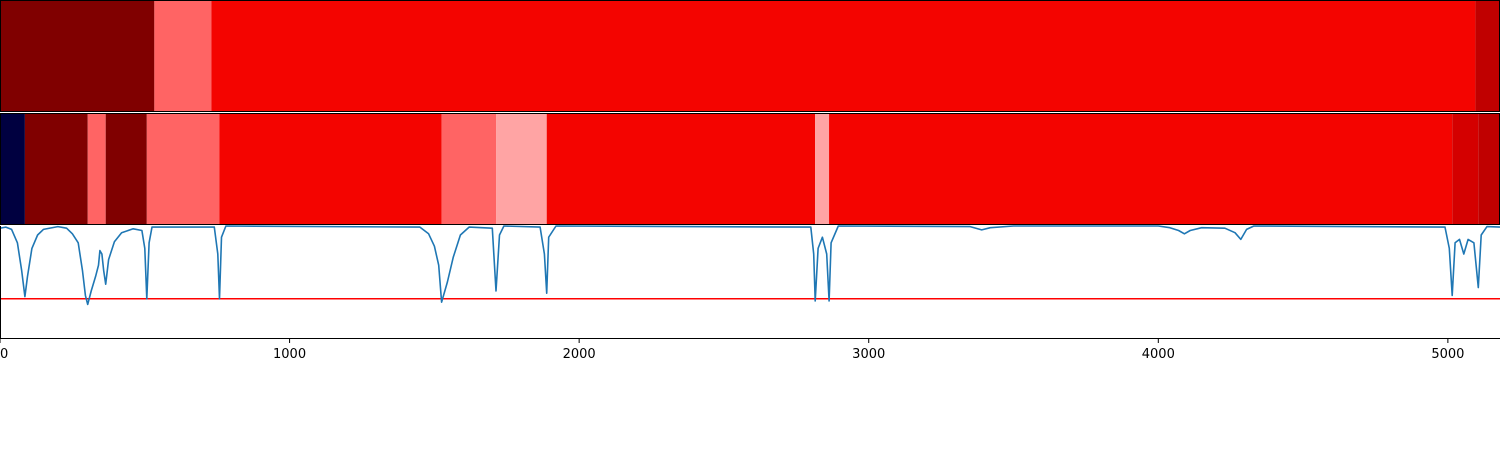 The image size is (1500, 450). What do you see at coordinates (732, 350) in the screenshot?
I see `x-axis: 0 1000 2000 3000 4000 5000` at bounding box center [732, 350].